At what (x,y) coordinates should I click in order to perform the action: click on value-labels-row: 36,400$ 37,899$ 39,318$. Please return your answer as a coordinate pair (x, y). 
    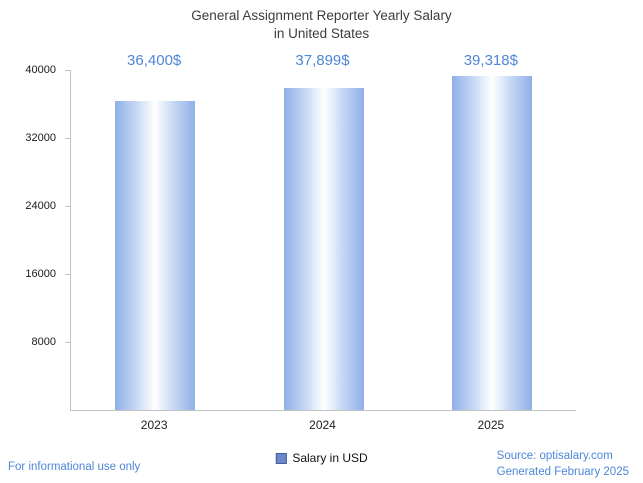
    Looking at the image, I should click on (322, 62).